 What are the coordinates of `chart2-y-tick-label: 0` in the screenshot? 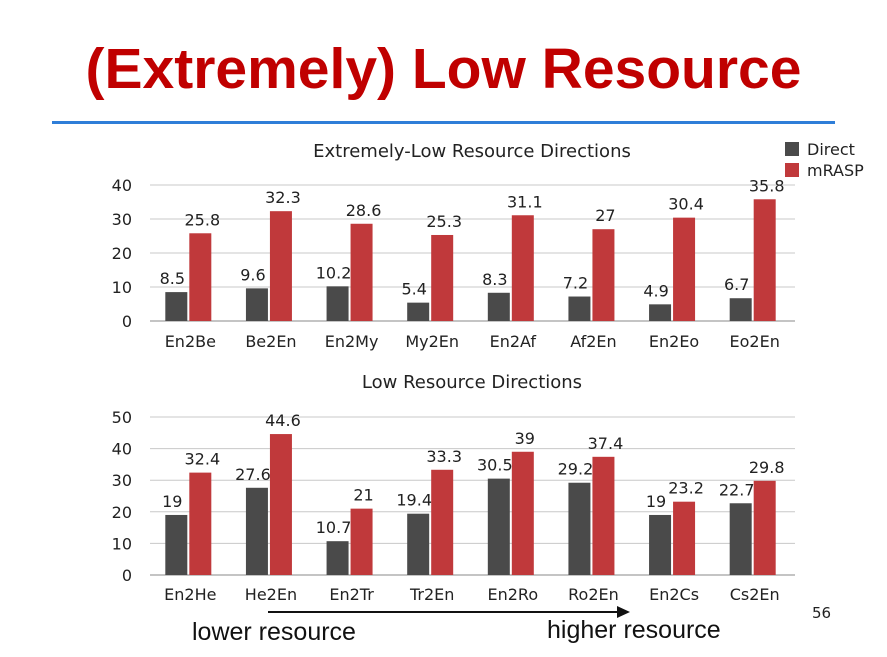 It's located at (127, 575).